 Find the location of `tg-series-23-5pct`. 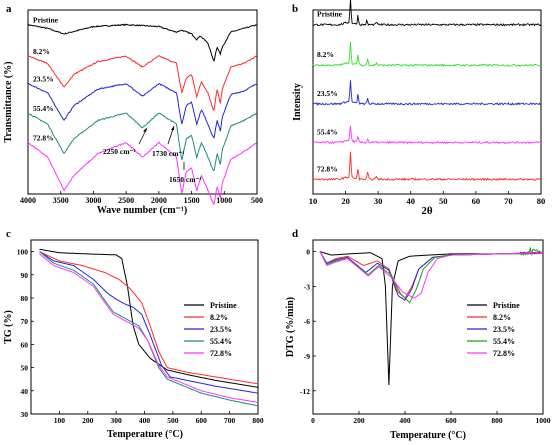

tg-series-23-5pct is located at coordinates (149, 322).